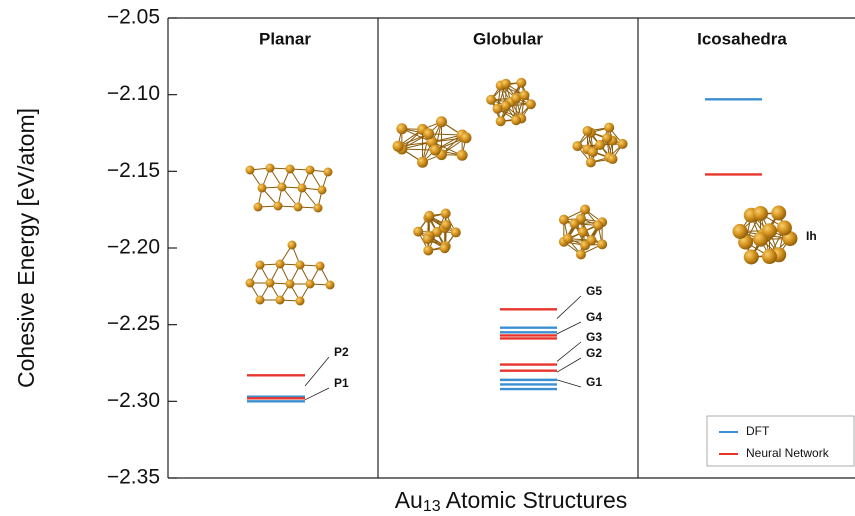 The width and height of the screenshot is (855, 516). I want to click on bond, so click(418, 149).